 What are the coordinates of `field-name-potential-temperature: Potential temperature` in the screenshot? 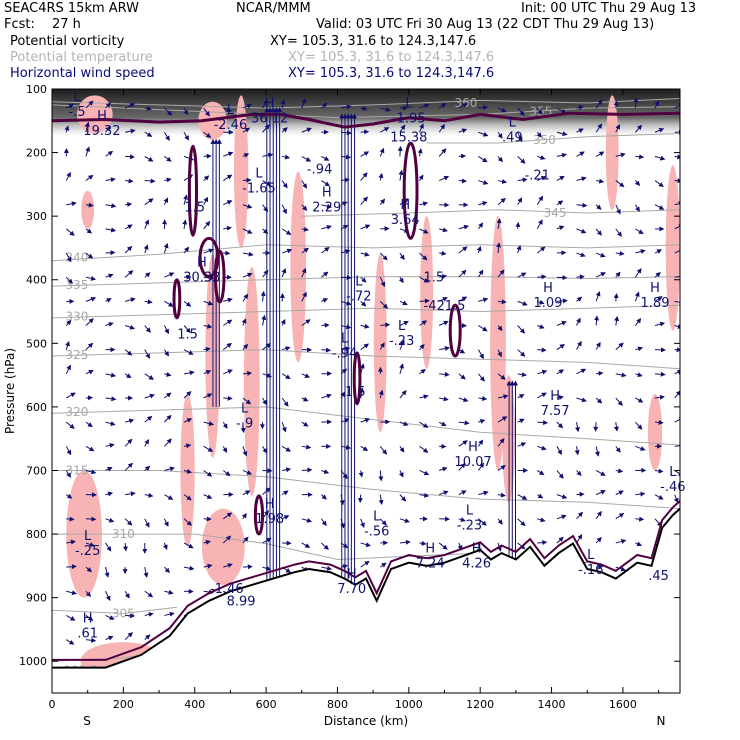 It's located at (81, 57).